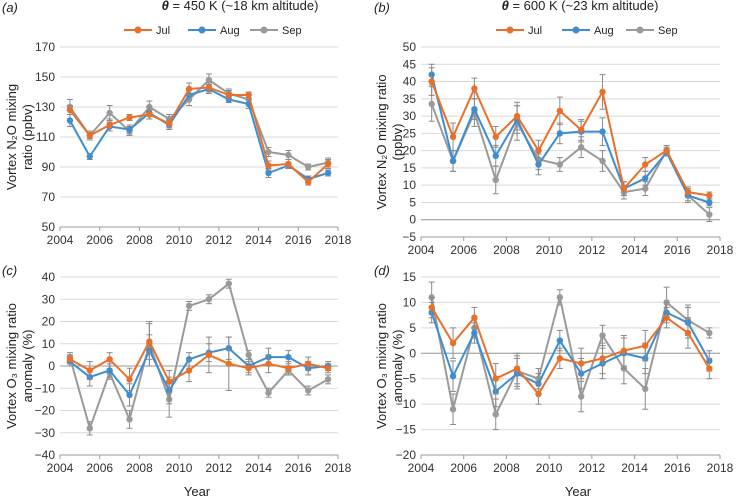 Image resolution: width=738 pixels, height=502 pixels. I want to click on y-tick-label: 70, so click(49, 197).